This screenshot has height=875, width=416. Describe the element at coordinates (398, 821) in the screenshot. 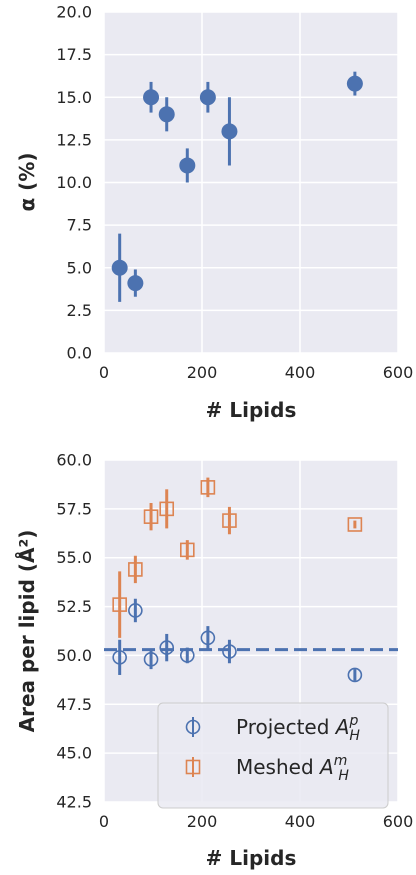

I see `area-x-tick-label: 600` at that location.